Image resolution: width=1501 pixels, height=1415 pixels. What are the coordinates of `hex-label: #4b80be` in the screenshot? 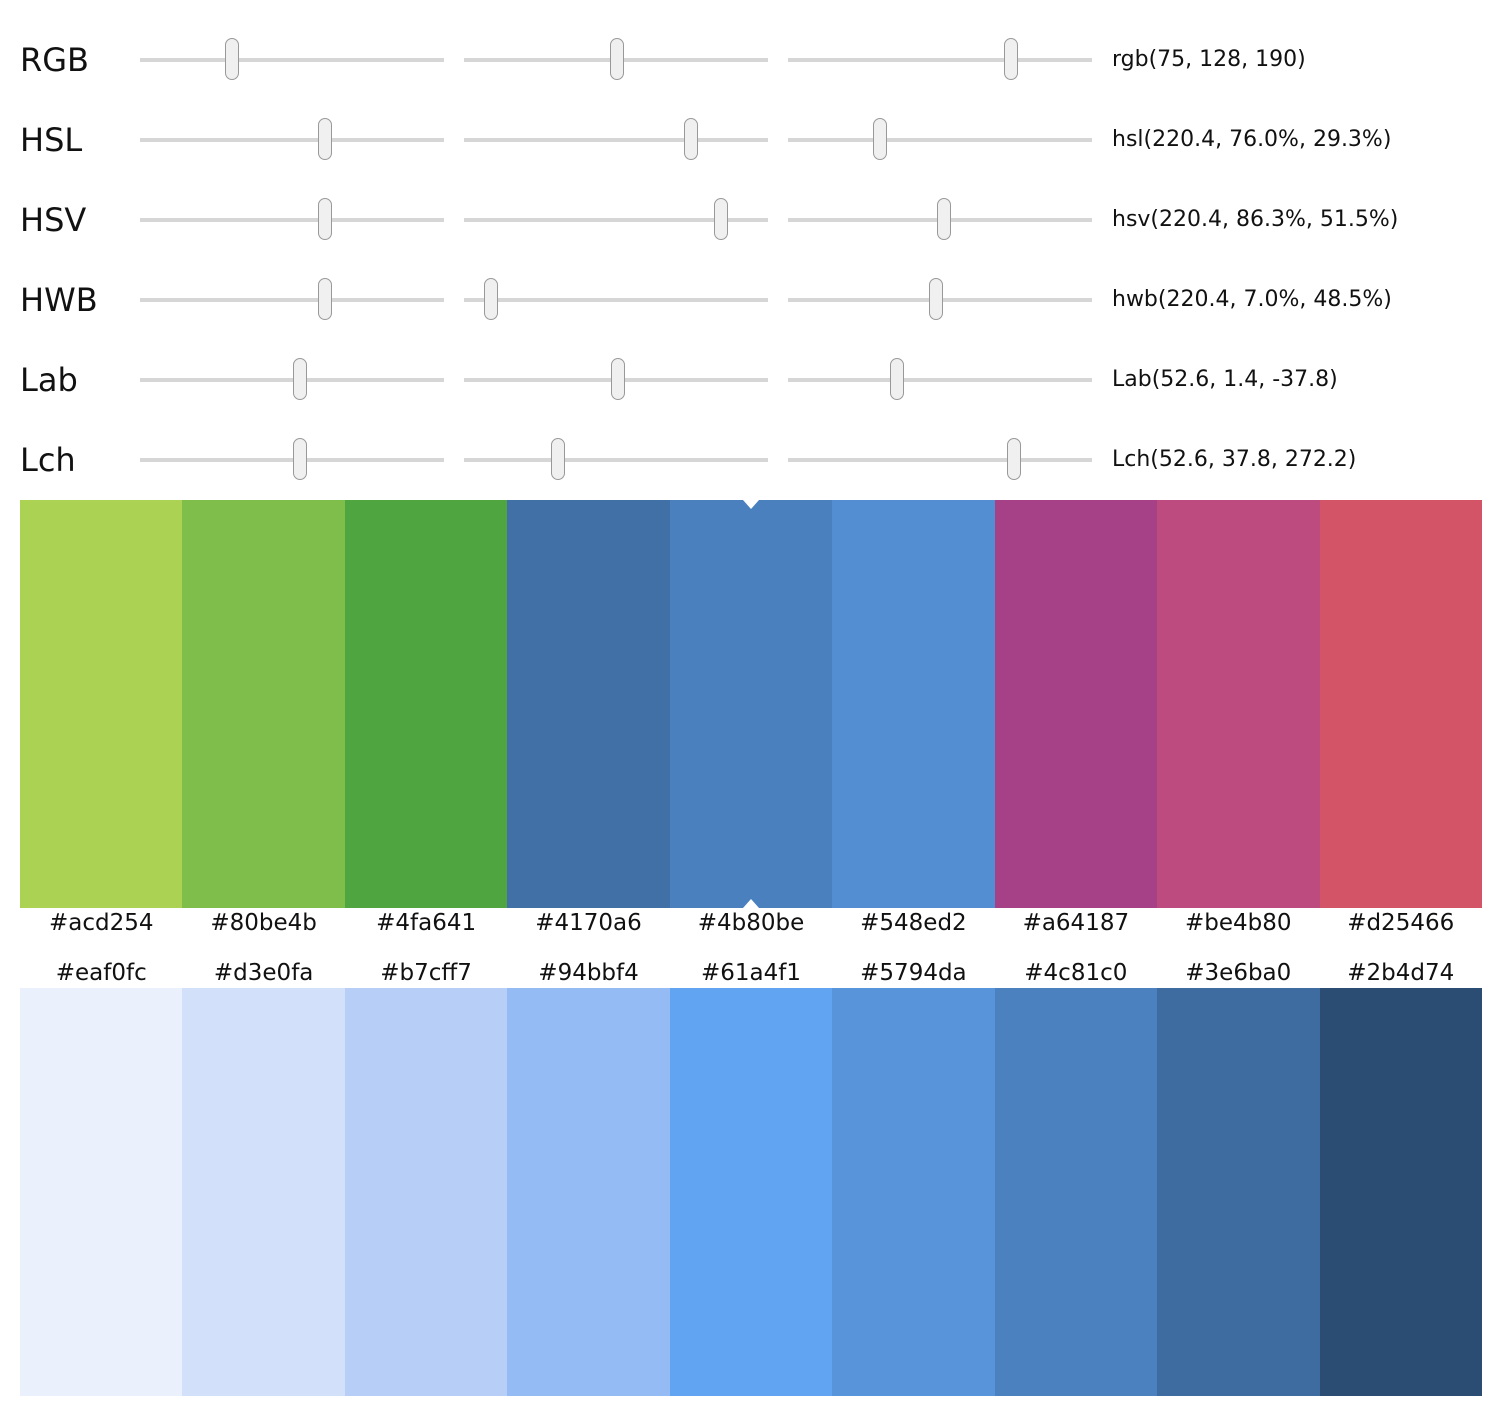 It's located at (751, 923).